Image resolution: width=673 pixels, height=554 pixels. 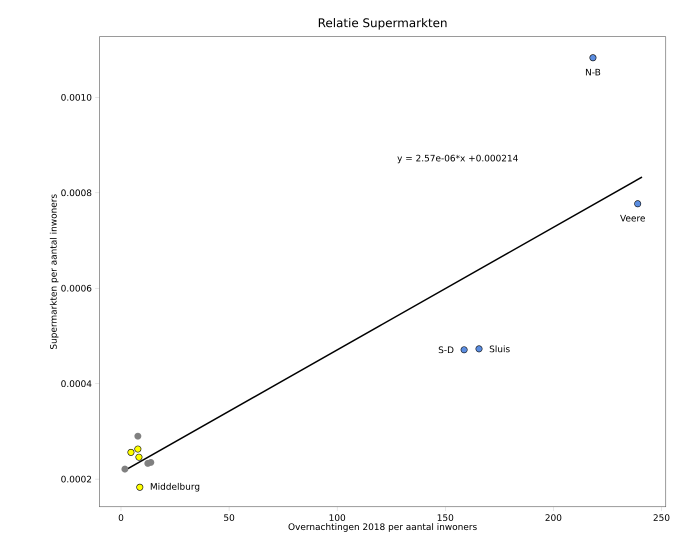 I want to click on x-tick-label: 150, so click(x=446, y=518).